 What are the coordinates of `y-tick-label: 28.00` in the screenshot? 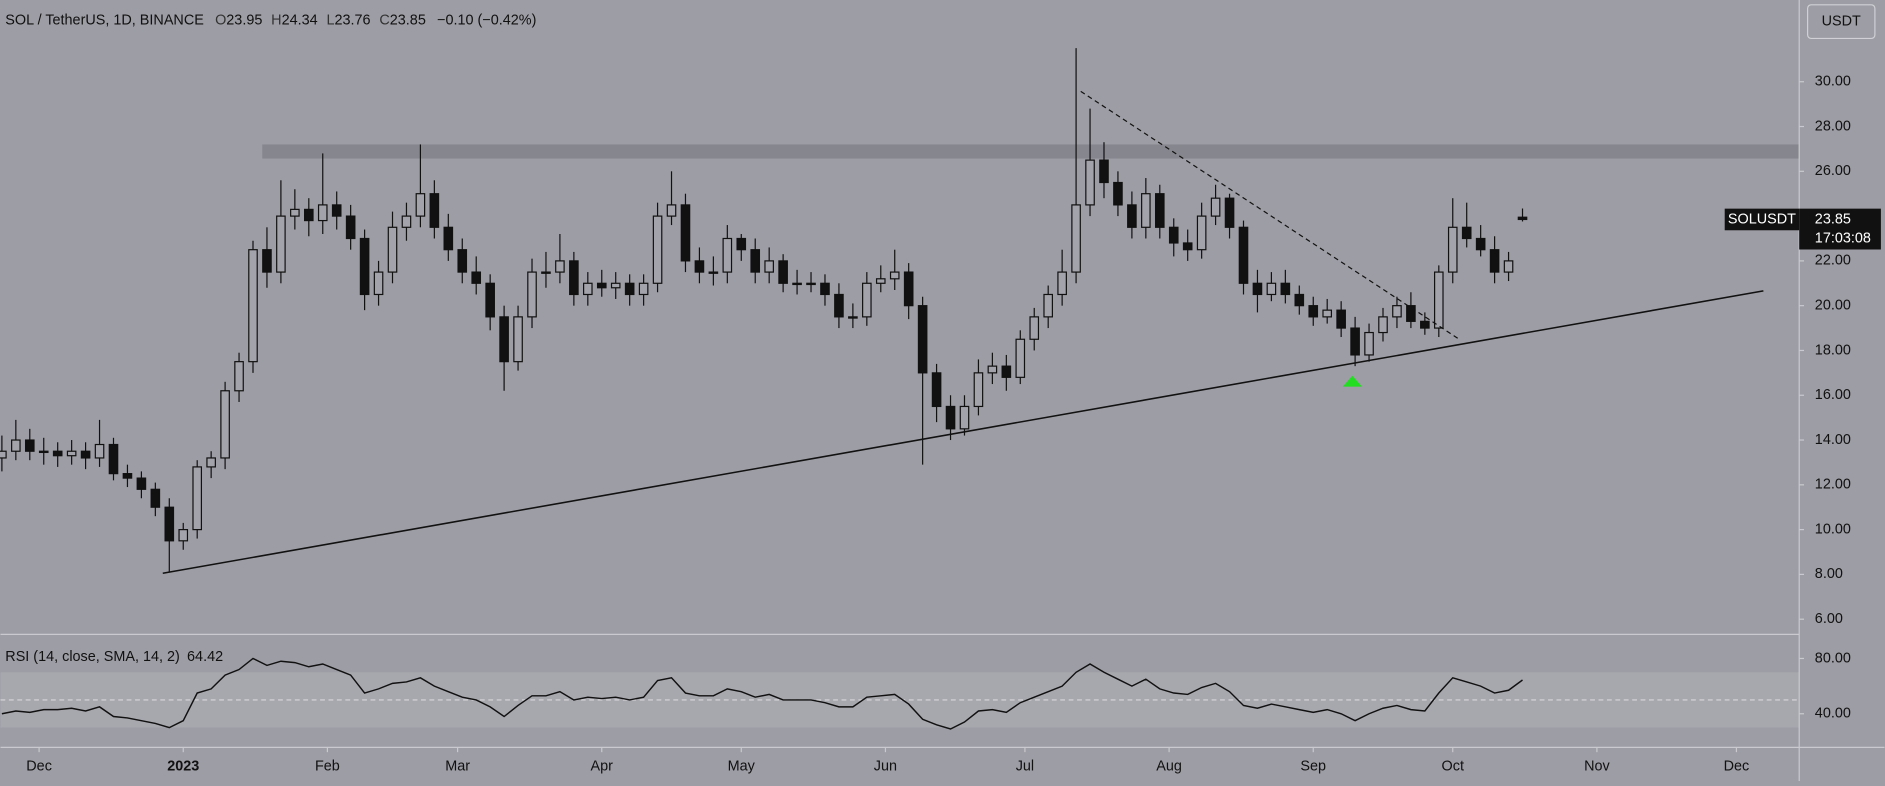 It's located at (1833, 126).